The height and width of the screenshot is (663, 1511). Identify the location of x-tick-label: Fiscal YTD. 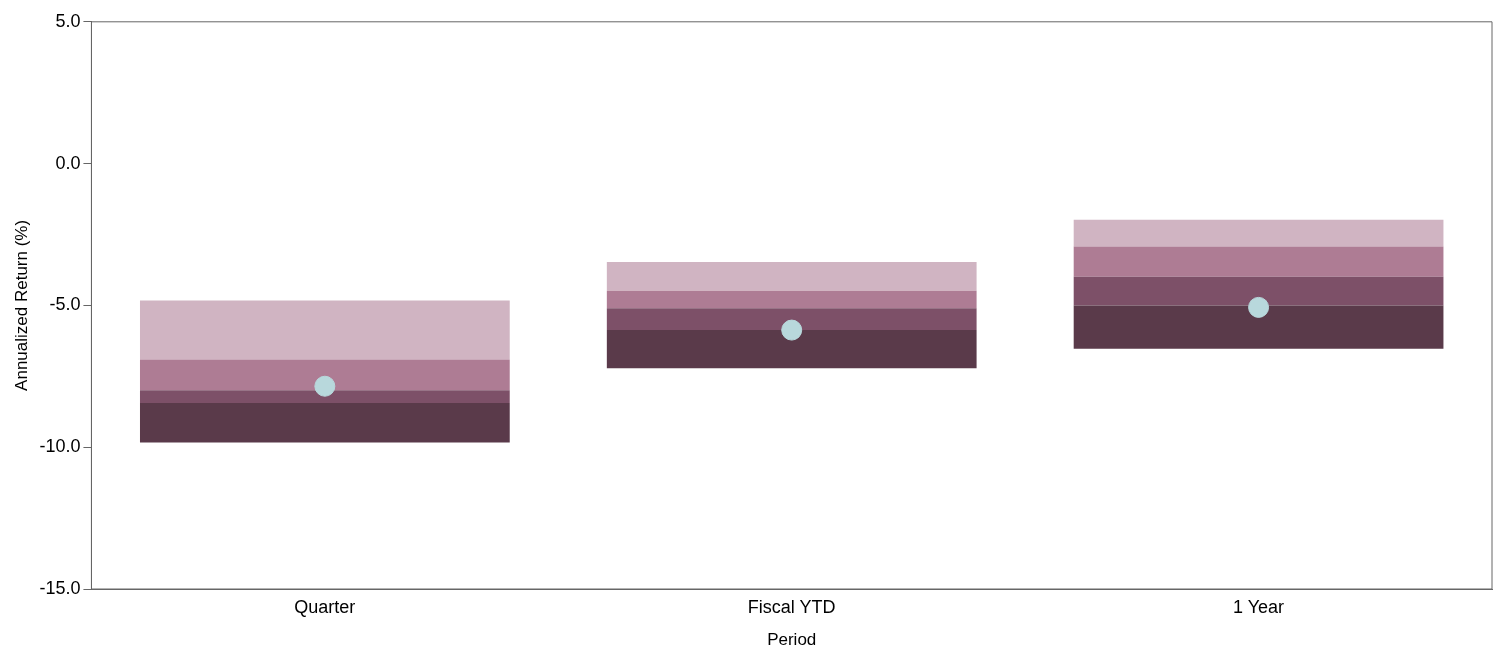
(791, 606).